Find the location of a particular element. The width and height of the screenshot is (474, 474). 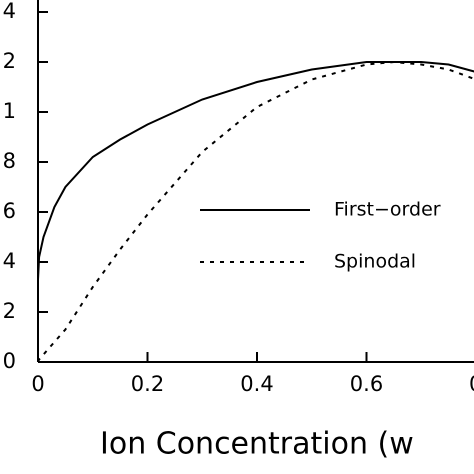

legend-label: First−order is located at coordinates (387, 210).